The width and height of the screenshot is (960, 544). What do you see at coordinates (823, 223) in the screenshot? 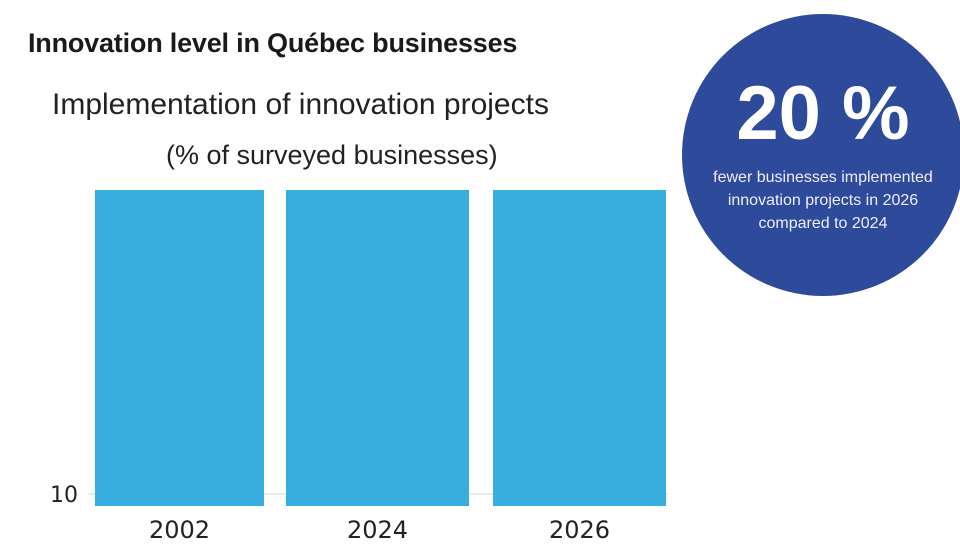
I see `callout-line: compared to 2024` at bounding box center [823, 223].